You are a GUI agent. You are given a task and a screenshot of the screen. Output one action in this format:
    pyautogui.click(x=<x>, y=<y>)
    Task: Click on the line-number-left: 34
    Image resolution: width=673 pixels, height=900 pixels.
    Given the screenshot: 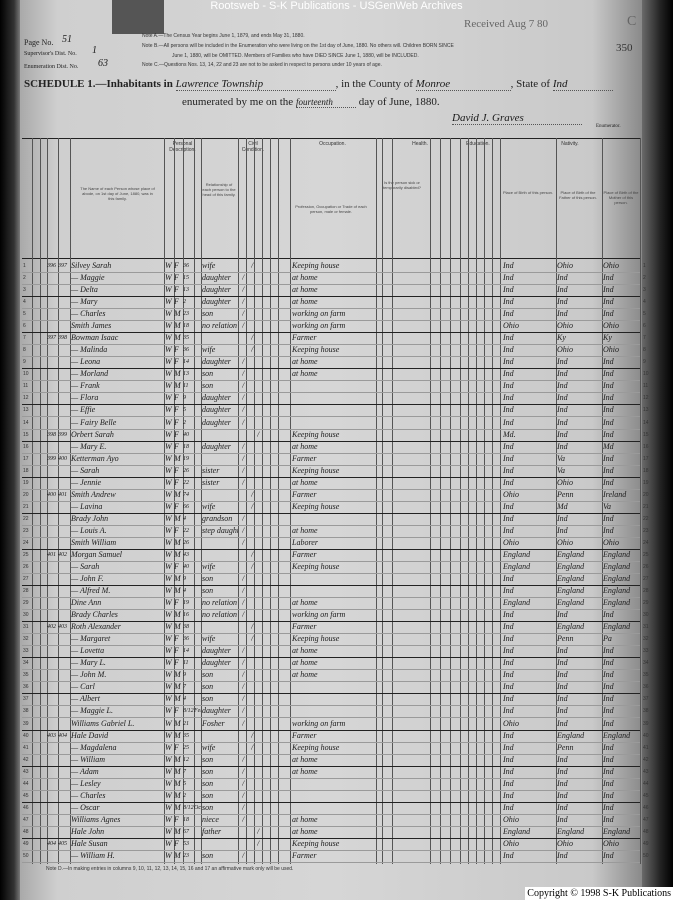 What is the action you would take?
    pyautogui.click(x=26, y=663)
    